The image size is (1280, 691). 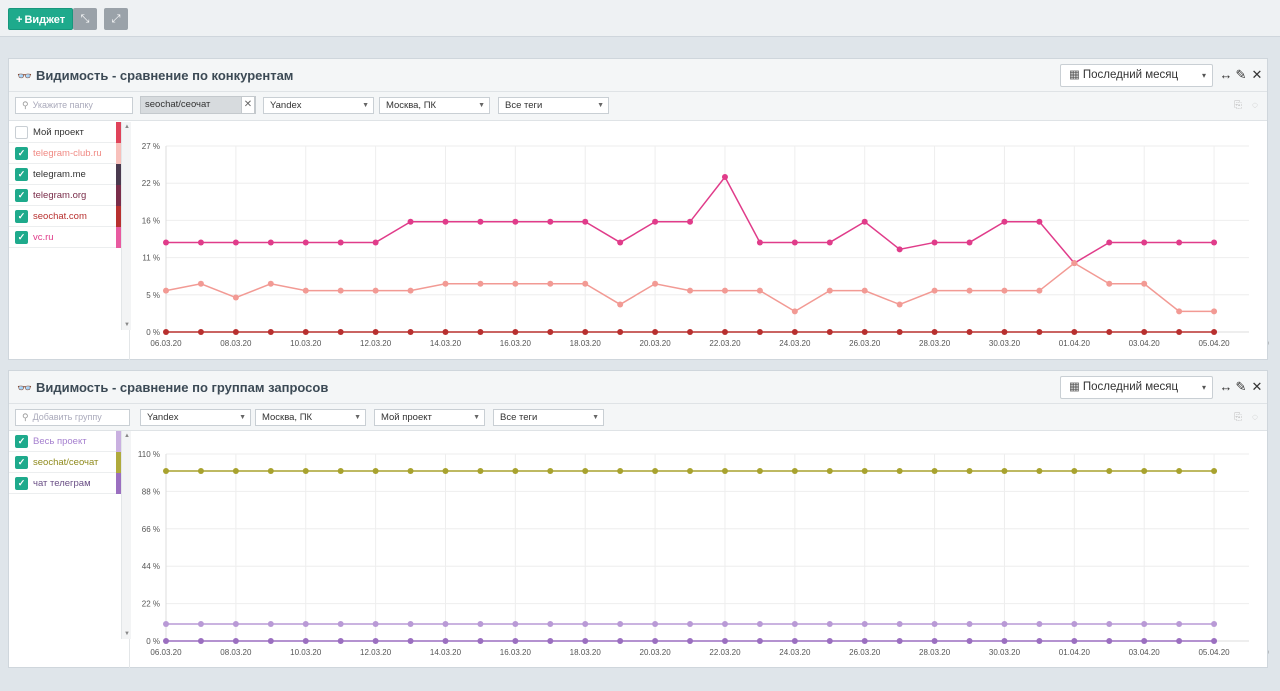 I want to click on project-select: Мой проект ▼, so click(x=429, y=417).